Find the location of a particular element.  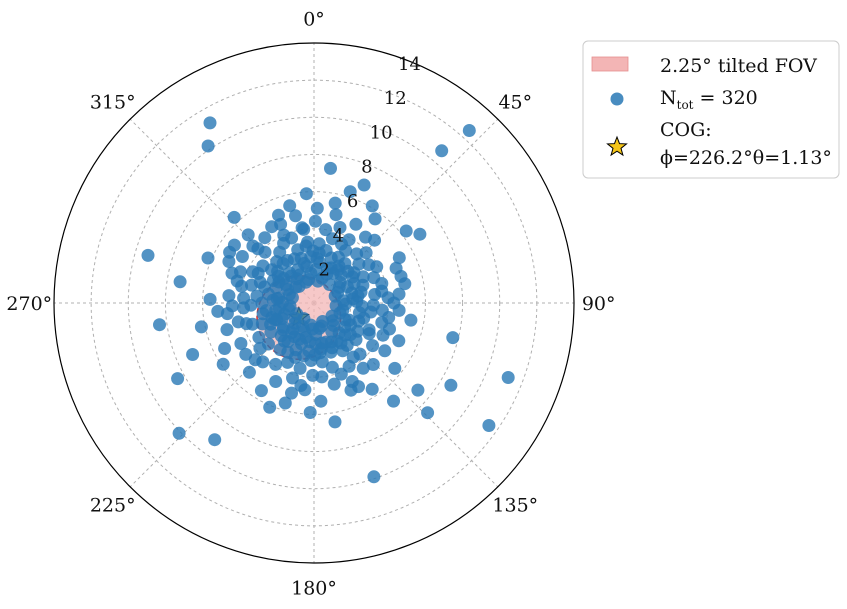

angle-tick-label: 135° is located at coordinates (515, 505).